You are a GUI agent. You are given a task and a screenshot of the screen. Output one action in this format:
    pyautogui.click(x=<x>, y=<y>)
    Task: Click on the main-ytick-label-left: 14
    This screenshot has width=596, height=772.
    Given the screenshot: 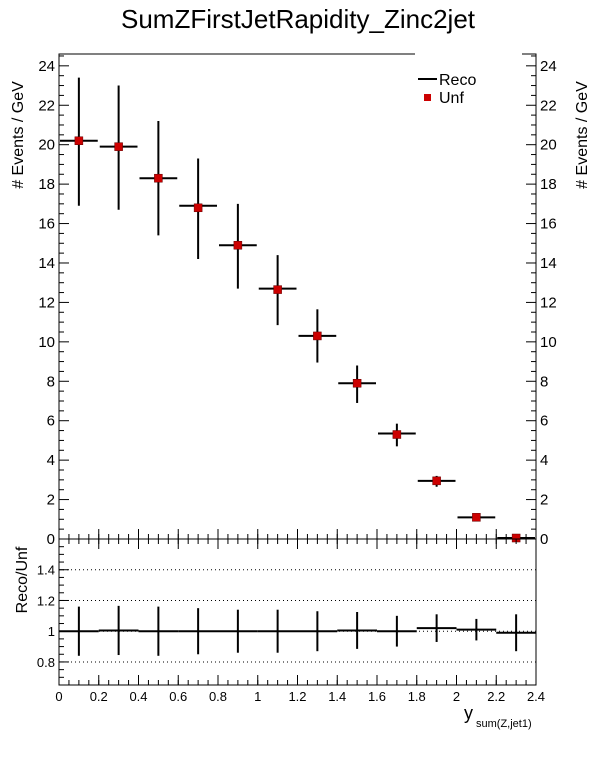 What is the action you would take?
    pyautogui.click(x=46, y=263)
    